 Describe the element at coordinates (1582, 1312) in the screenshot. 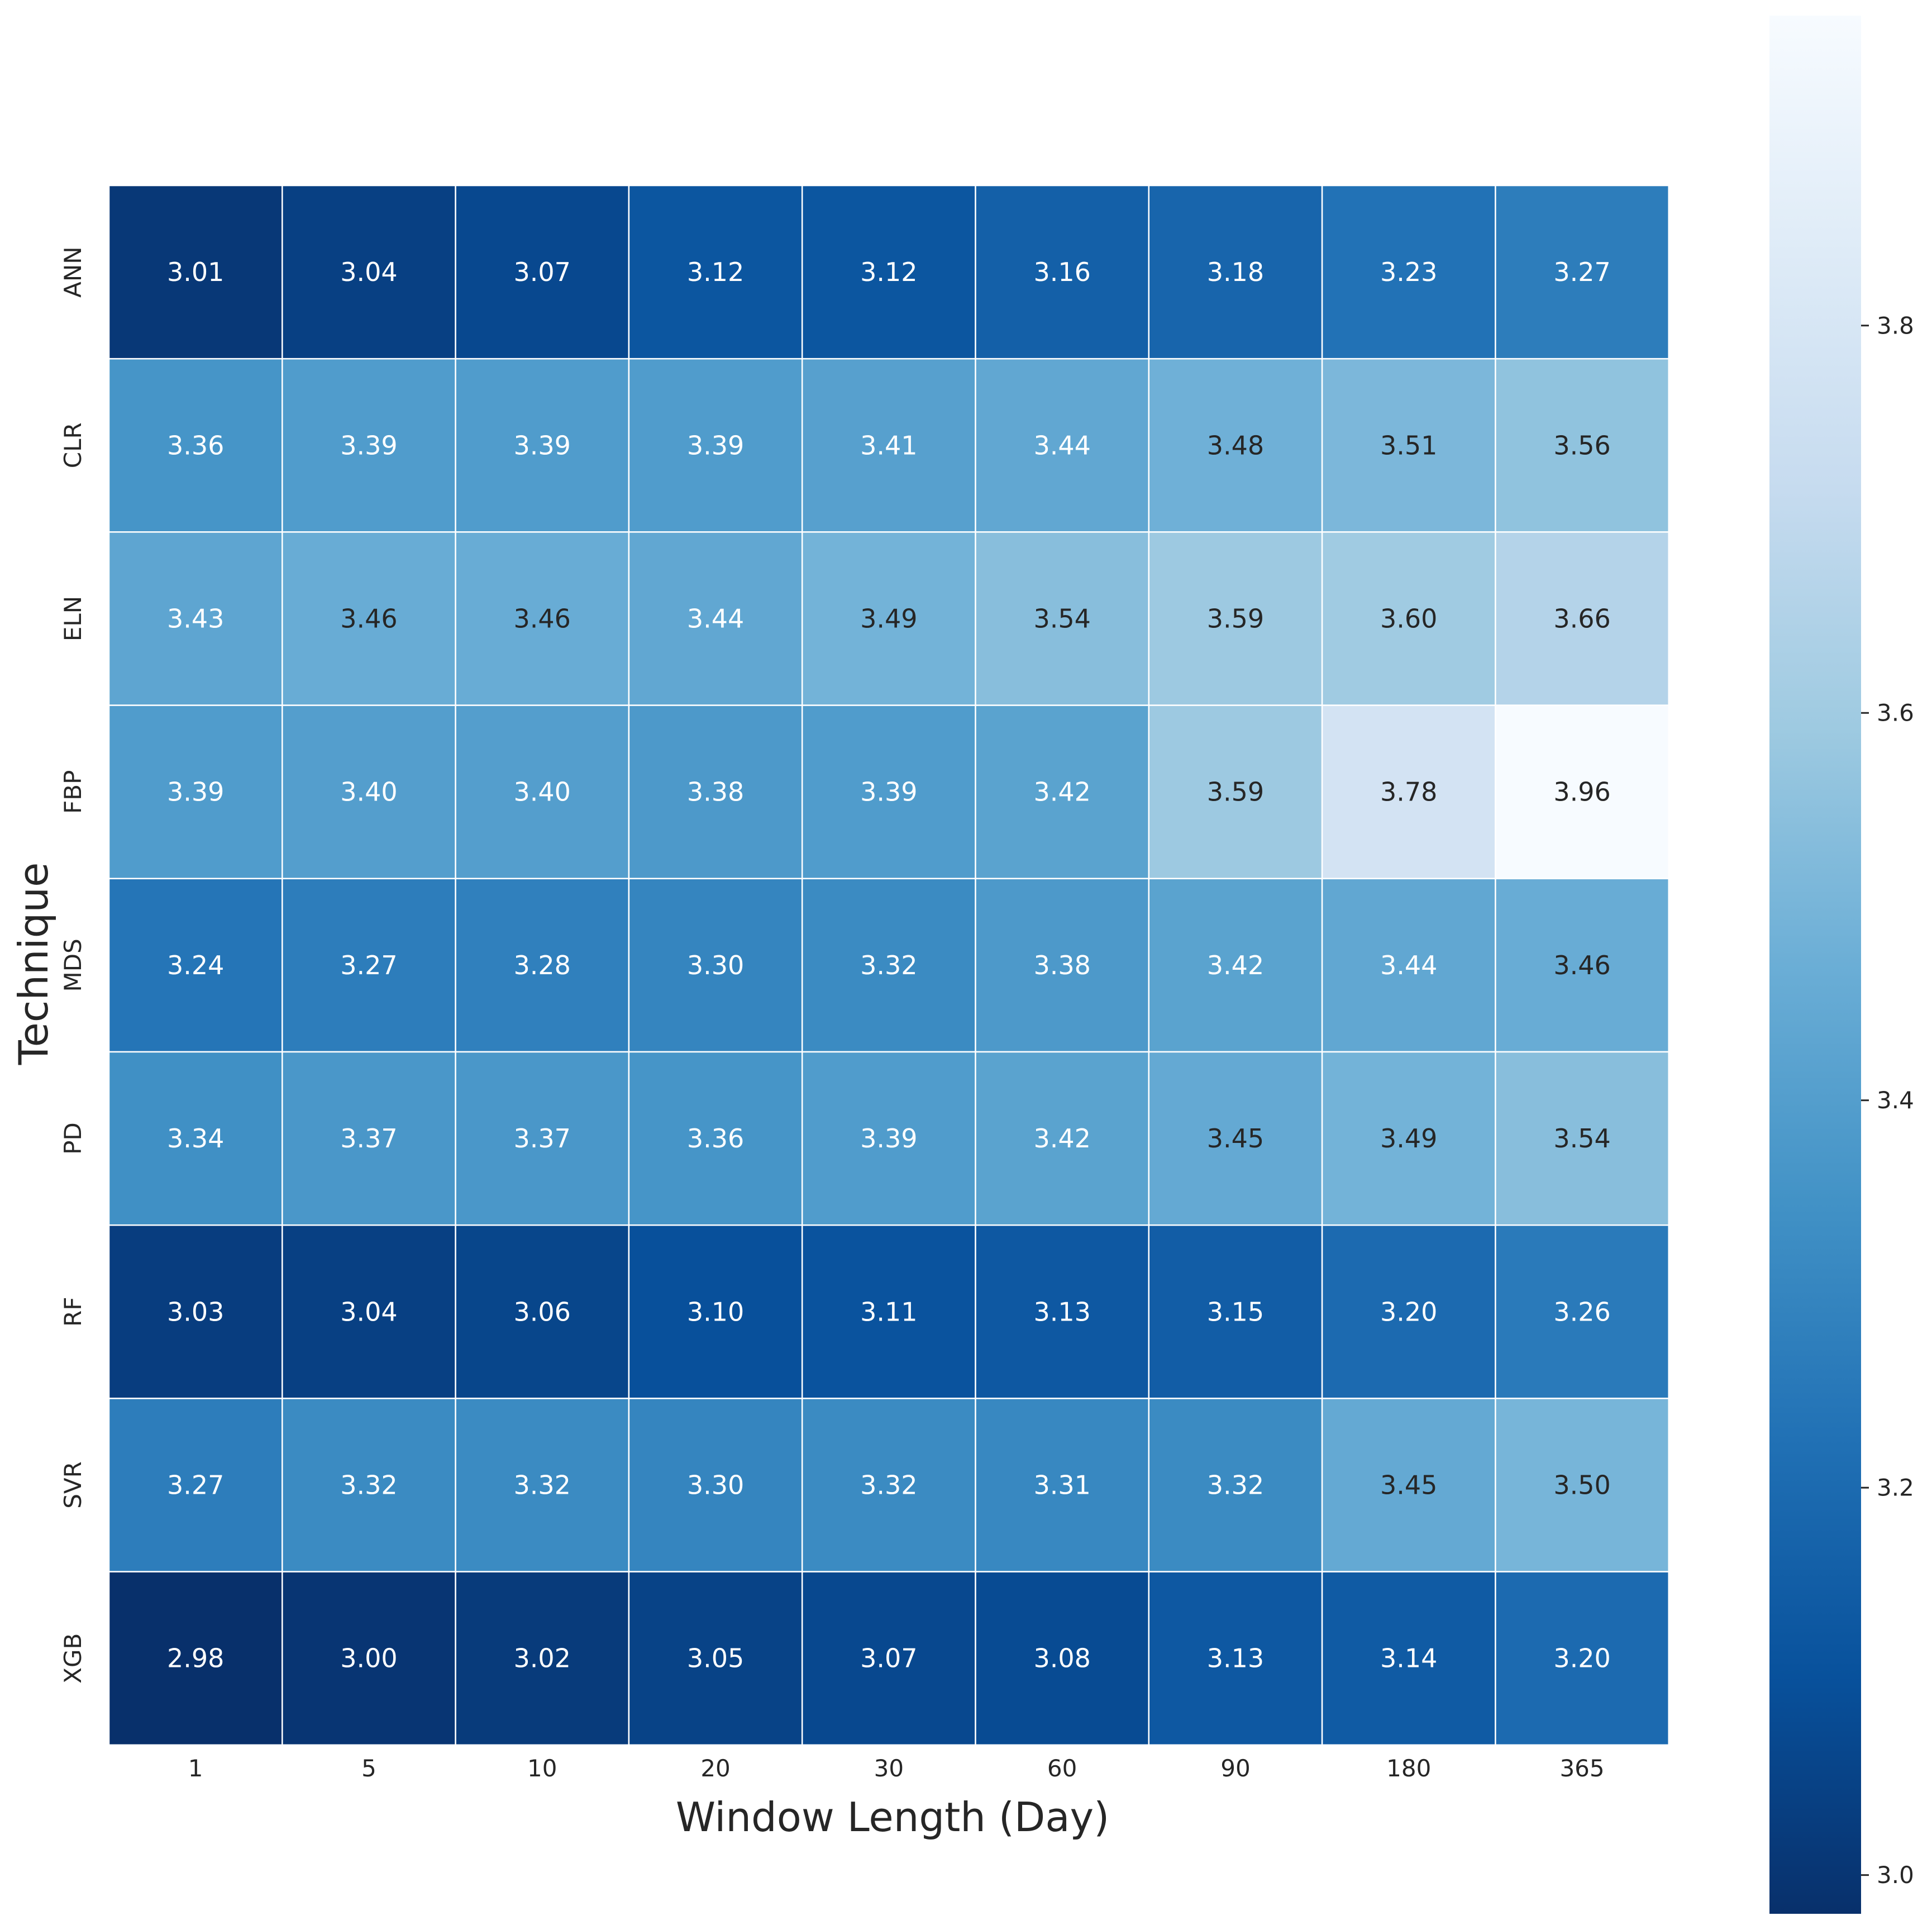

I see `cell-value-label: 3.26` at that location.